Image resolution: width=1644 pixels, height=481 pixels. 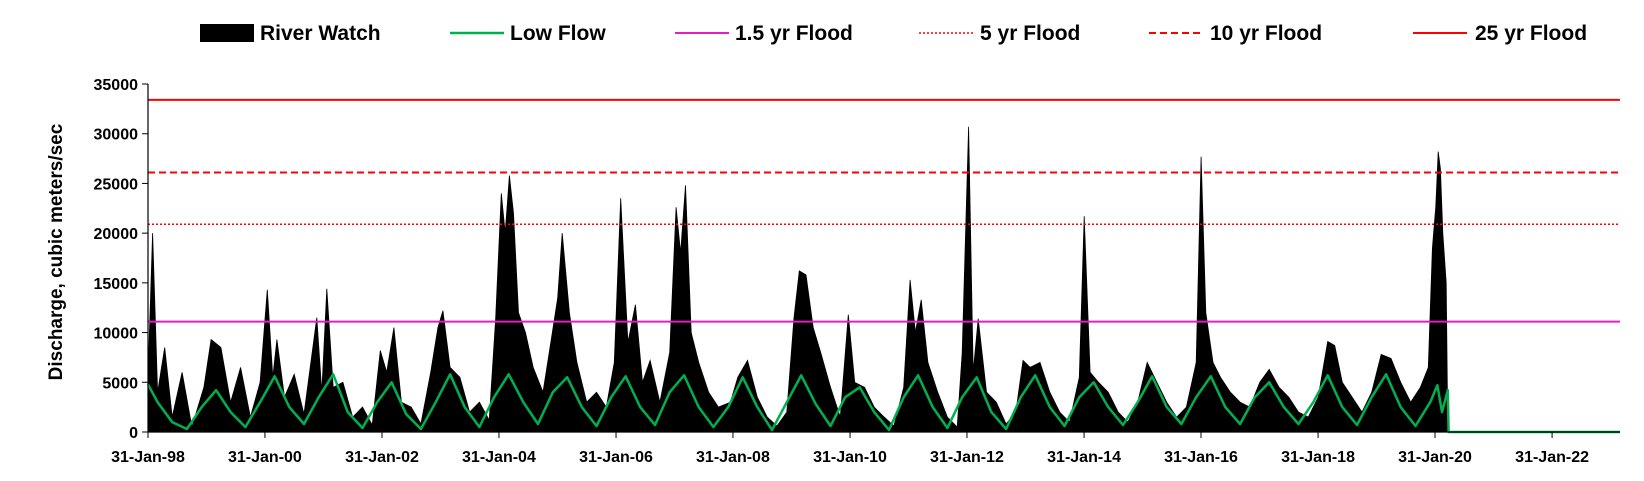 I want to click on legend-item-1-5-yr-flood: 1.5 yr Flood, so click(x=764, y=33).